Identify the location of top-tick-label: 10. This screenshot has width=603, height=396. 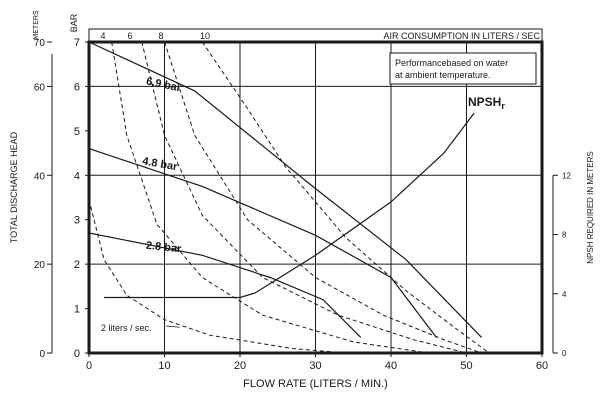
(205, 36).